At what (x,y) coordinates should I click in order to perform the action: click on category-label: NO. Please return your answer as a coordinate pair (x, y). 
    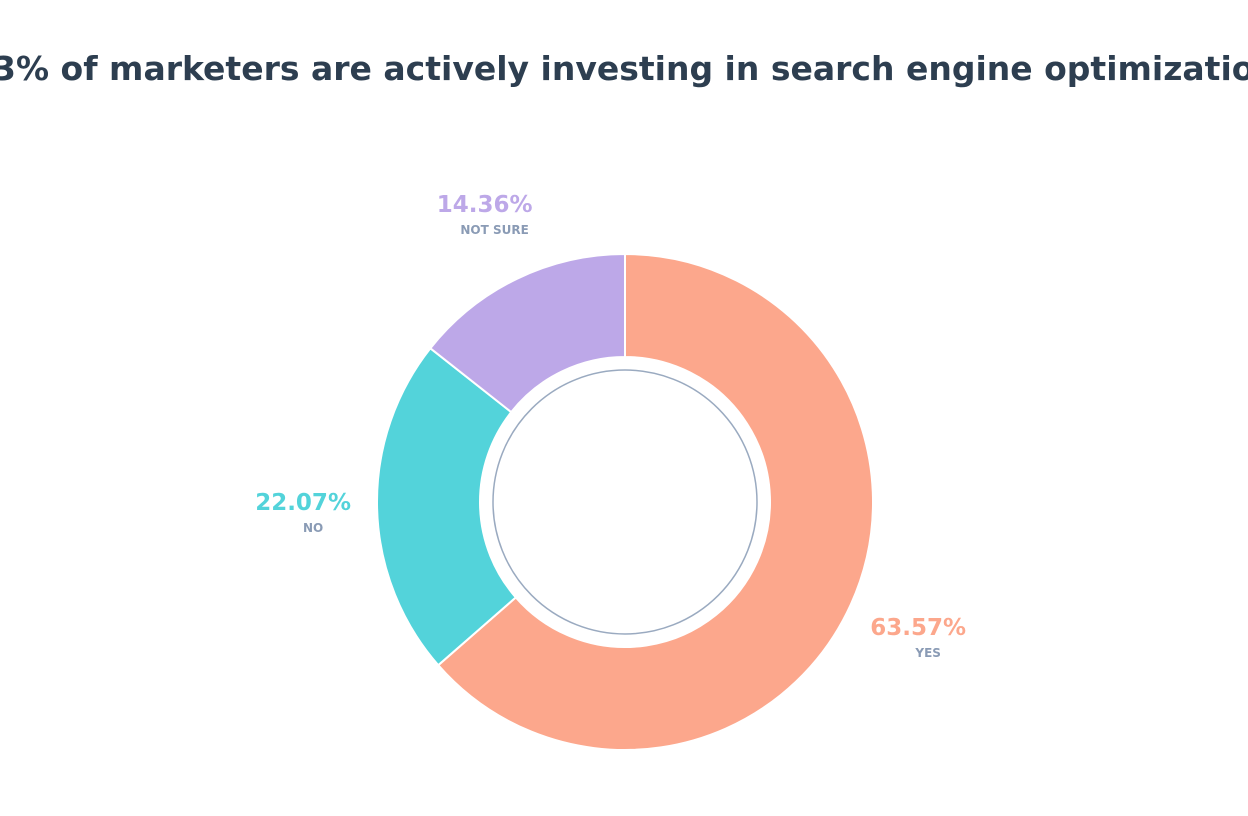
    Looking at the image, I should click on (313, 528).